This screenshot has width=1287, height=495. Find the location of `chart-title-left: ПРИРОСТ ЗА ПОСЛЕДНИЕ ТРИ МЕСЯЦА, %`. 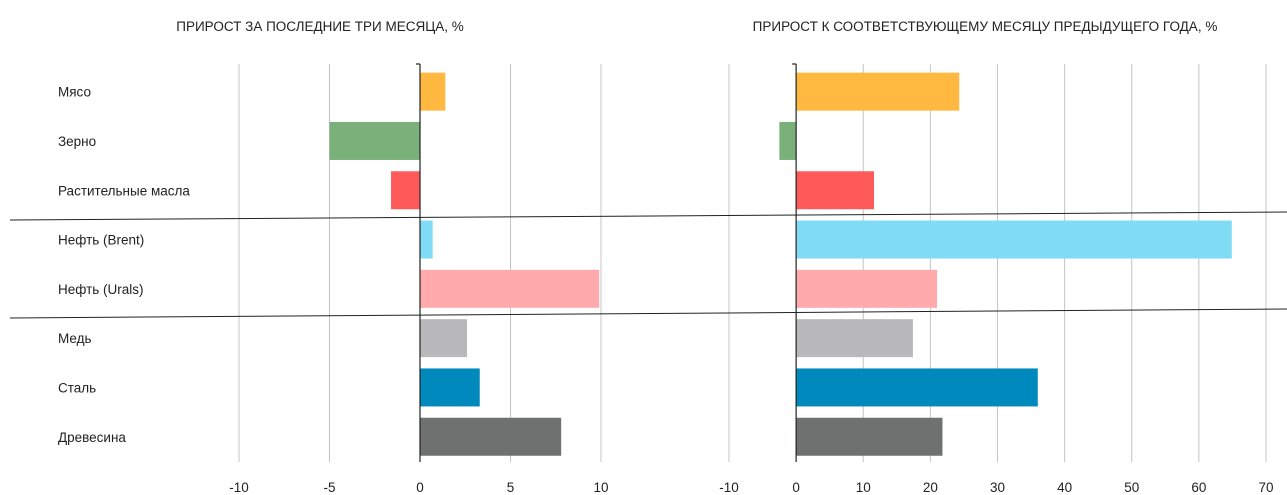

chart-title-left: ПРИРОСТ ЗА ПОСЛЕДНИЕ ТРИ МЕСЯЦА, % is located at coordinates (320, 26).